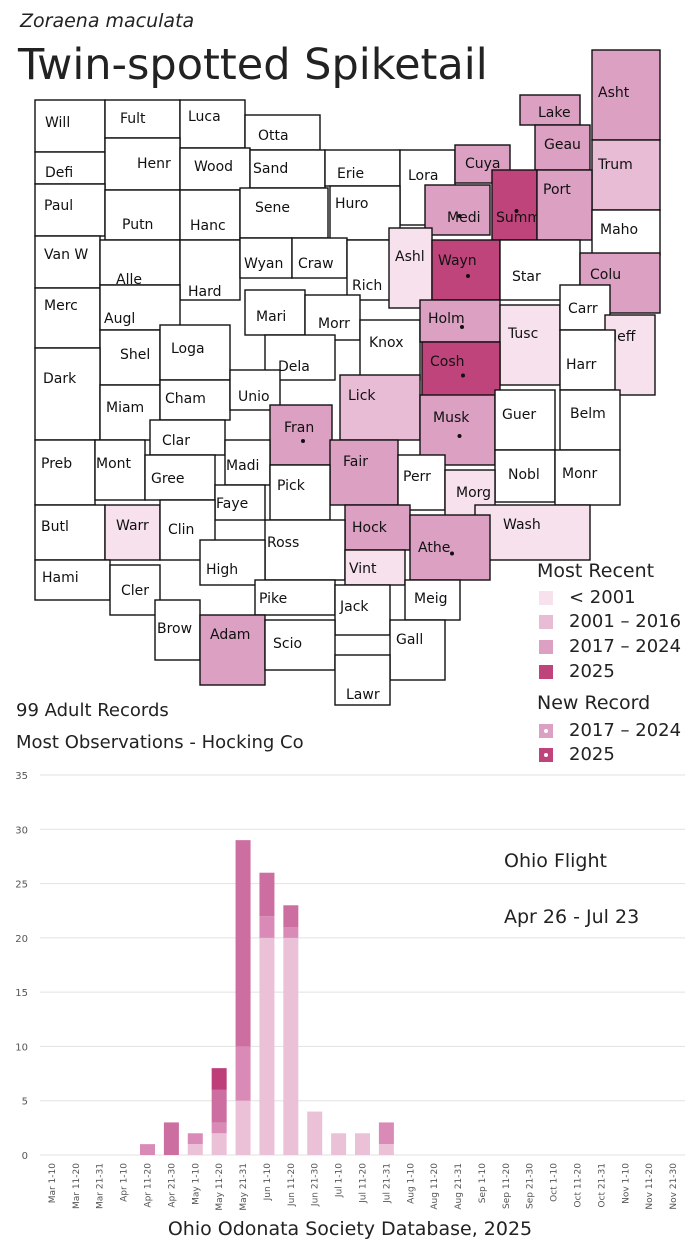  Describe the element at coordinates (25, 1156) in the screenshot. I see `y-tick-label: 0` at that location.